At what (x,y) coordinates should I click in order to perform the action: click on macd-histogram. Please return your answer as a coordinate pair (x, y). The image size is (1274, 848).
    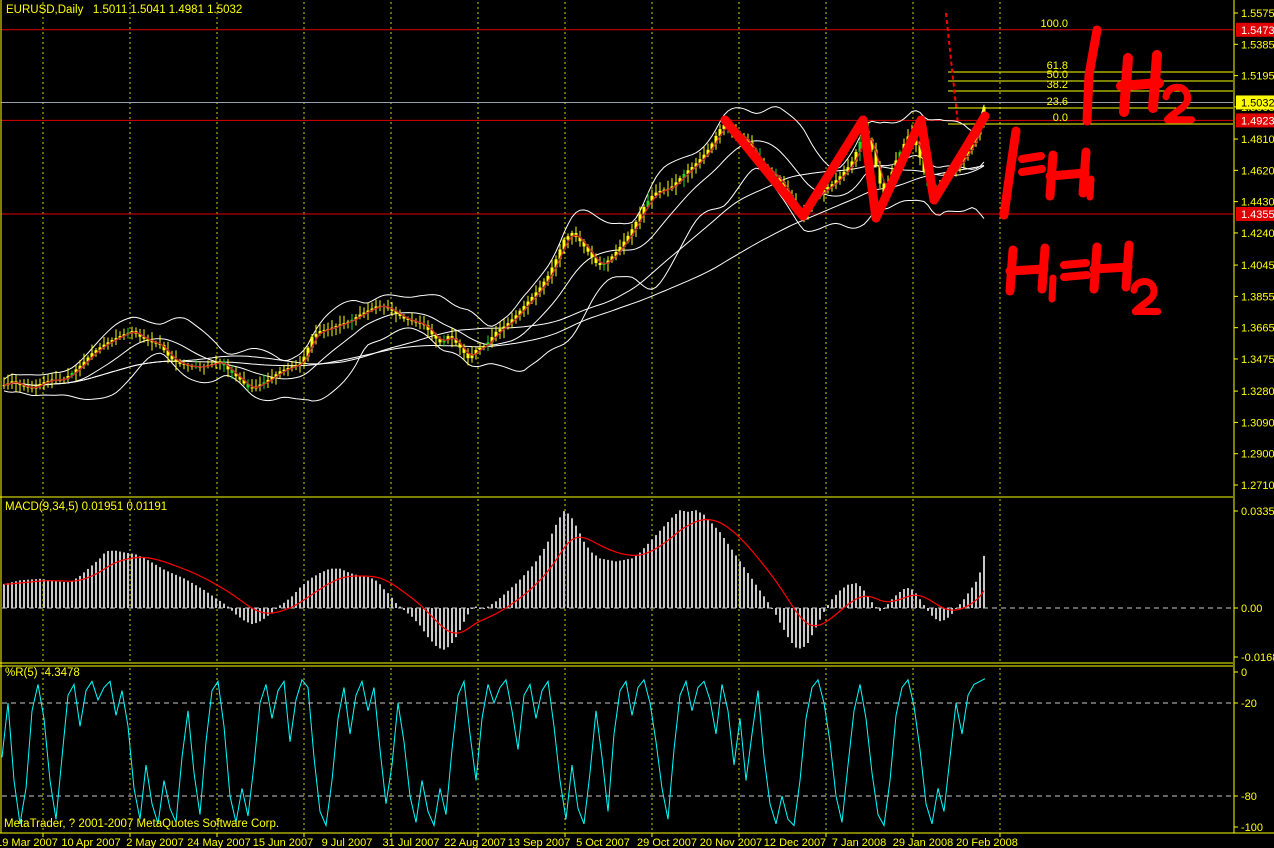
    Looking at the image, I should click on (494, 580).